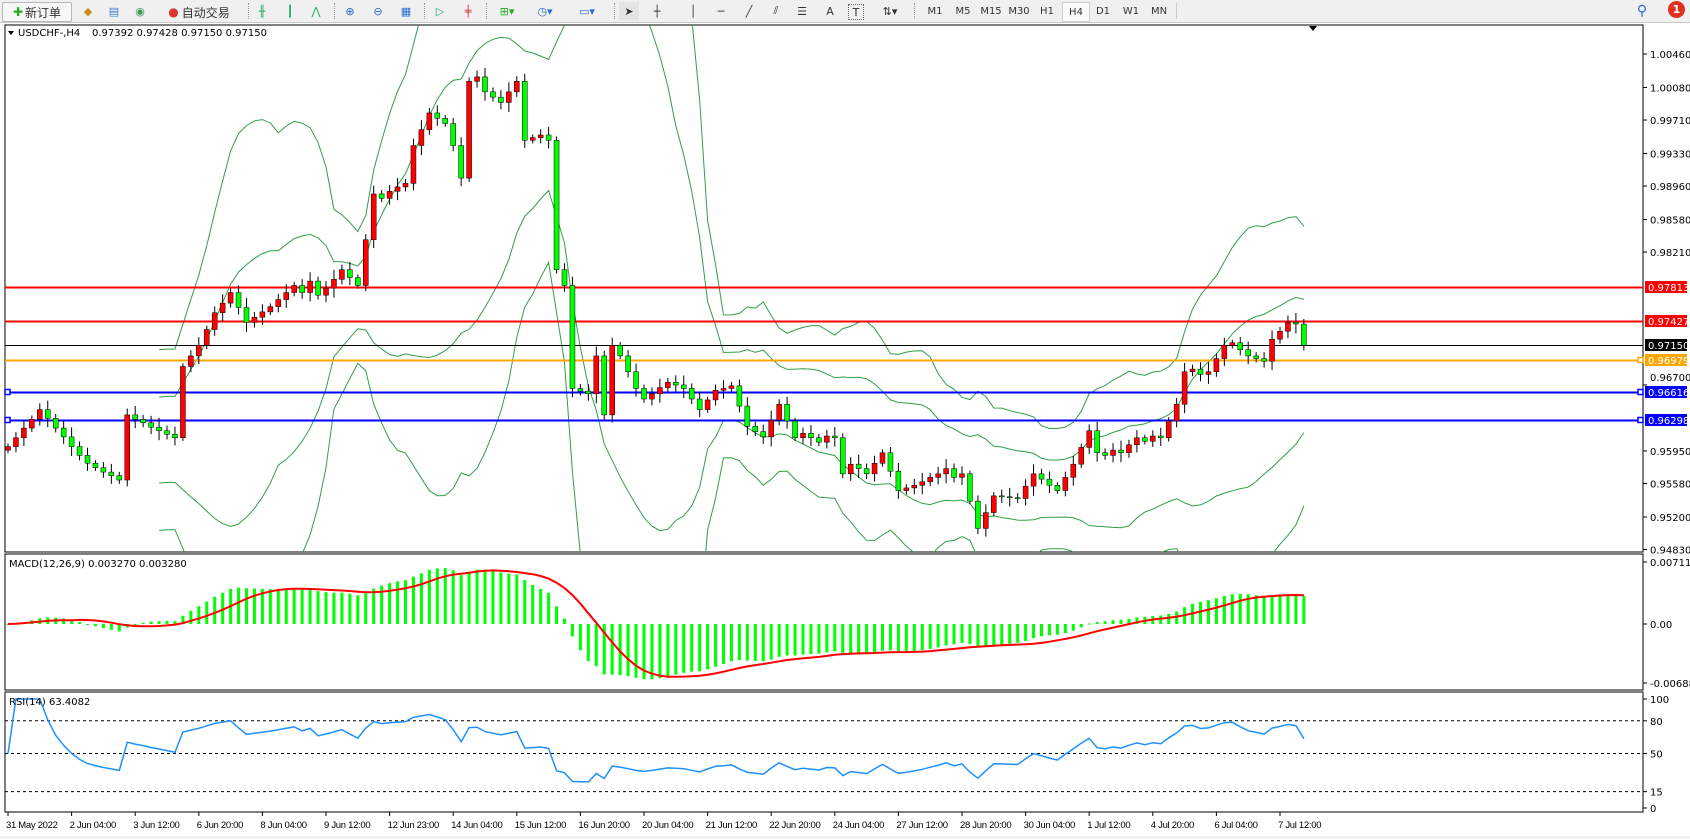  What do you see at coordinates (776, 10) in the screenshot?
I see `equidistant-channel-icon: ⫽` at bounding box center [776, 10].